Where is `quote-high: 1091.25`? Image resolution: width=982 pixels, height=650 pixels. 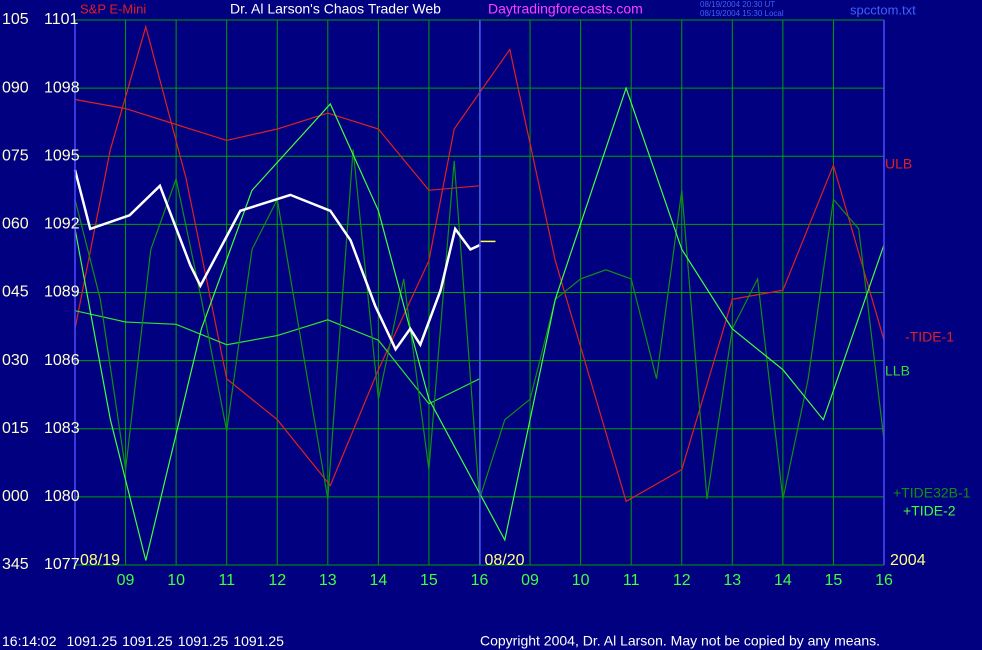 quote-high: 1091.25 is located at coordinates (147, 641).